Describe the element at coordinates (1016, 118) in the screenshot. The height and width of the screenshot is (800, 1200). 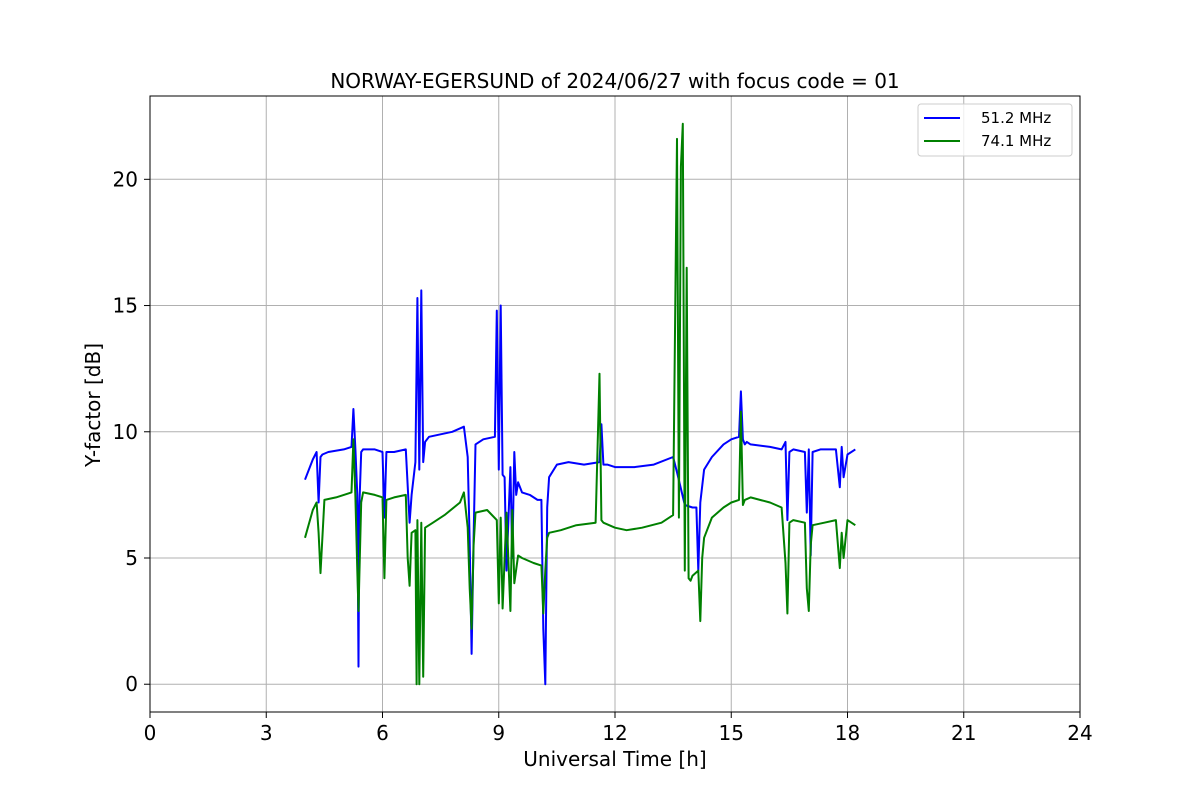
I see `legend-entry-label: 51.2 MHz` at that location.